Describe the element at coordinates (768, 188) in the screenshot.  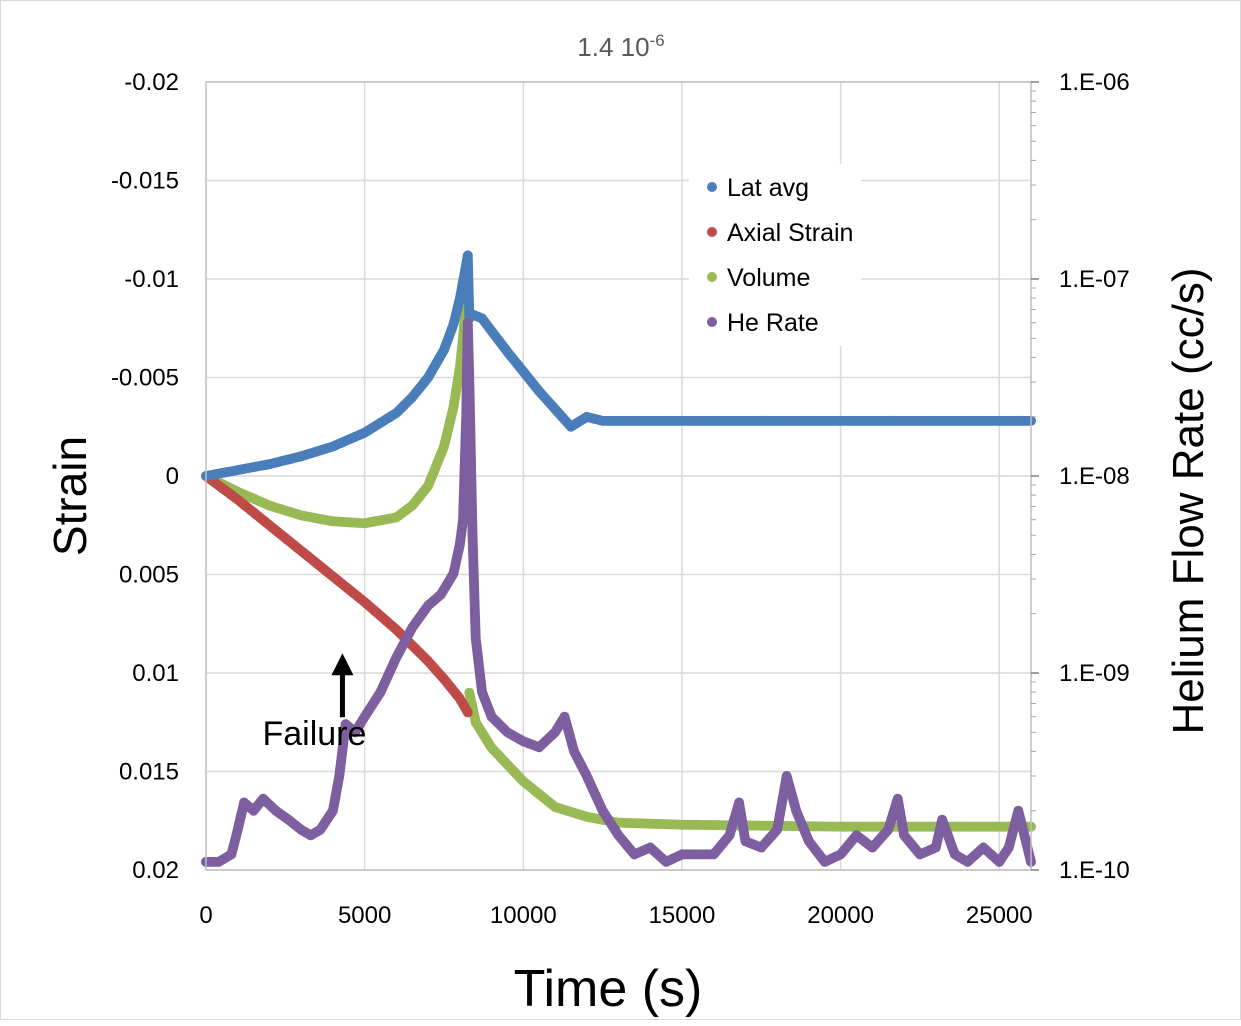
I see `legend-label: Lat avg` at that location.